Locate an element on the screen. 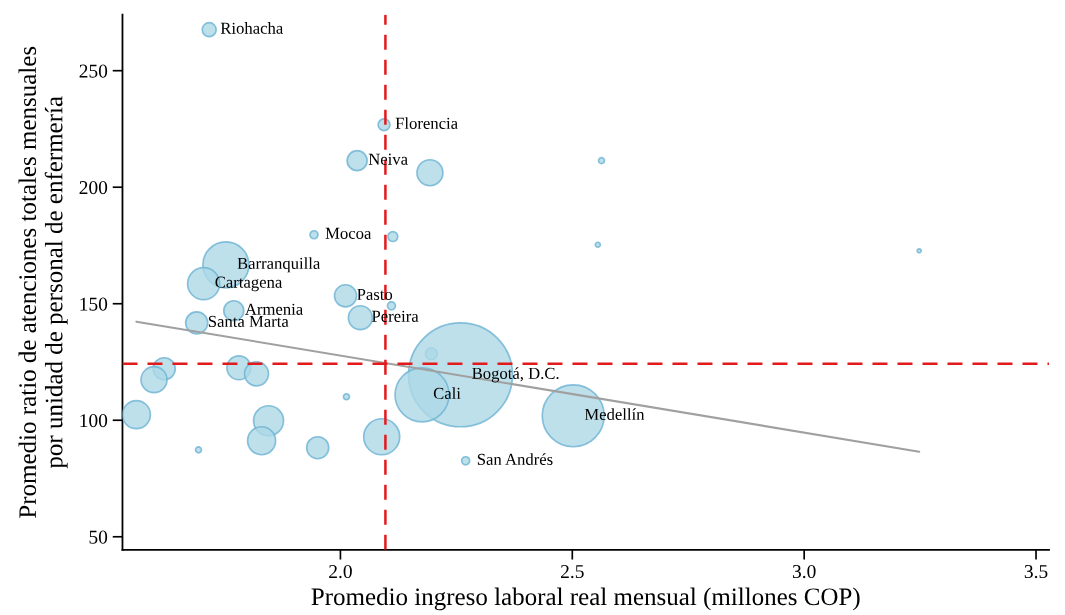 This screenshot has width=1065, height=615. y-tick-label: 150 is located at coordinates (94, 304).